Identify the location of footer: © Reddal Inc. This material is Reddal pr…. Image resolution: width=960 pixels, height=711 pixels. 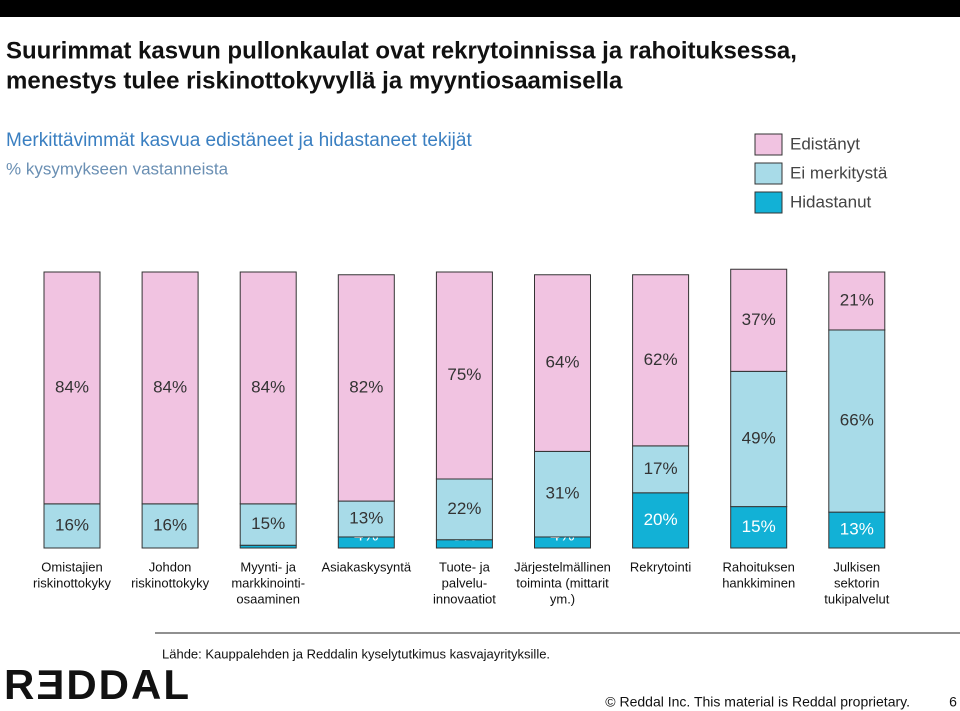
(757, 702).